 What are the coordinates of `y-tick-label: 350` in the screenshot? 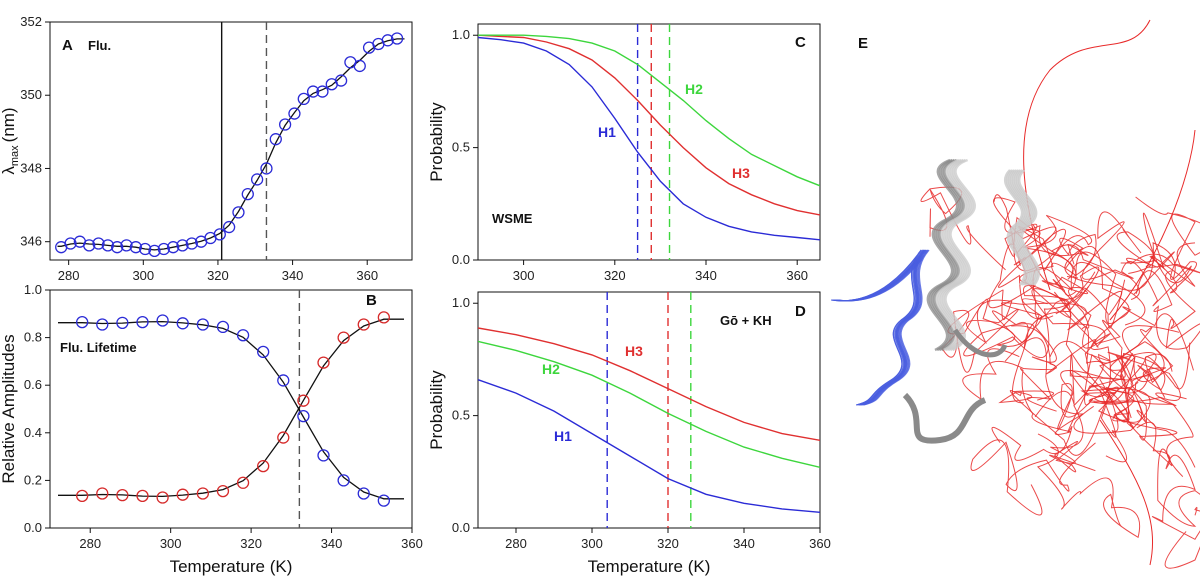 It's located at (31, 94).